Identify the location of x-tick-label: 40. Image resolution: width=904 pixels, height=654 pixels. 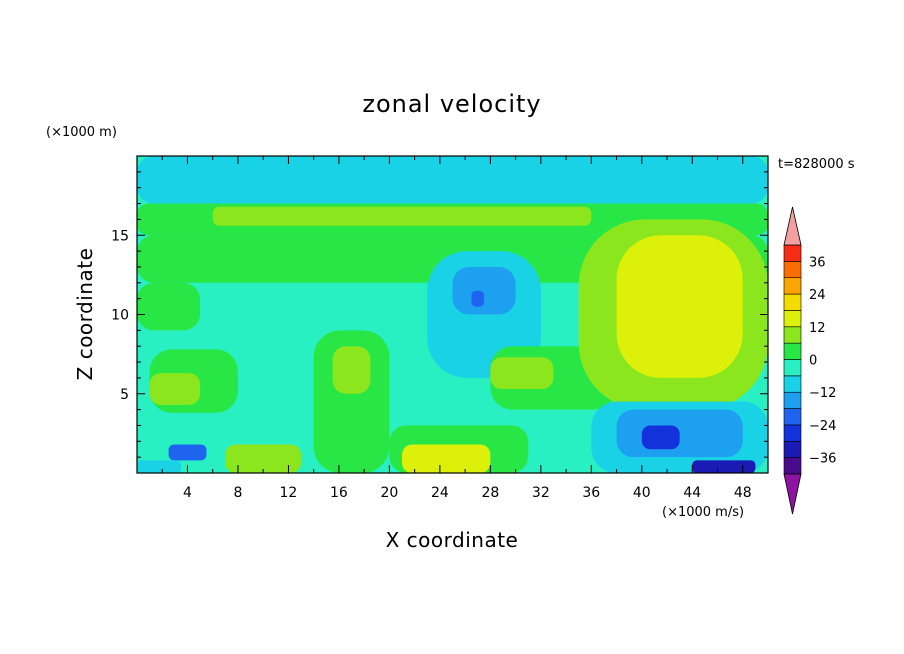
(642, 493).